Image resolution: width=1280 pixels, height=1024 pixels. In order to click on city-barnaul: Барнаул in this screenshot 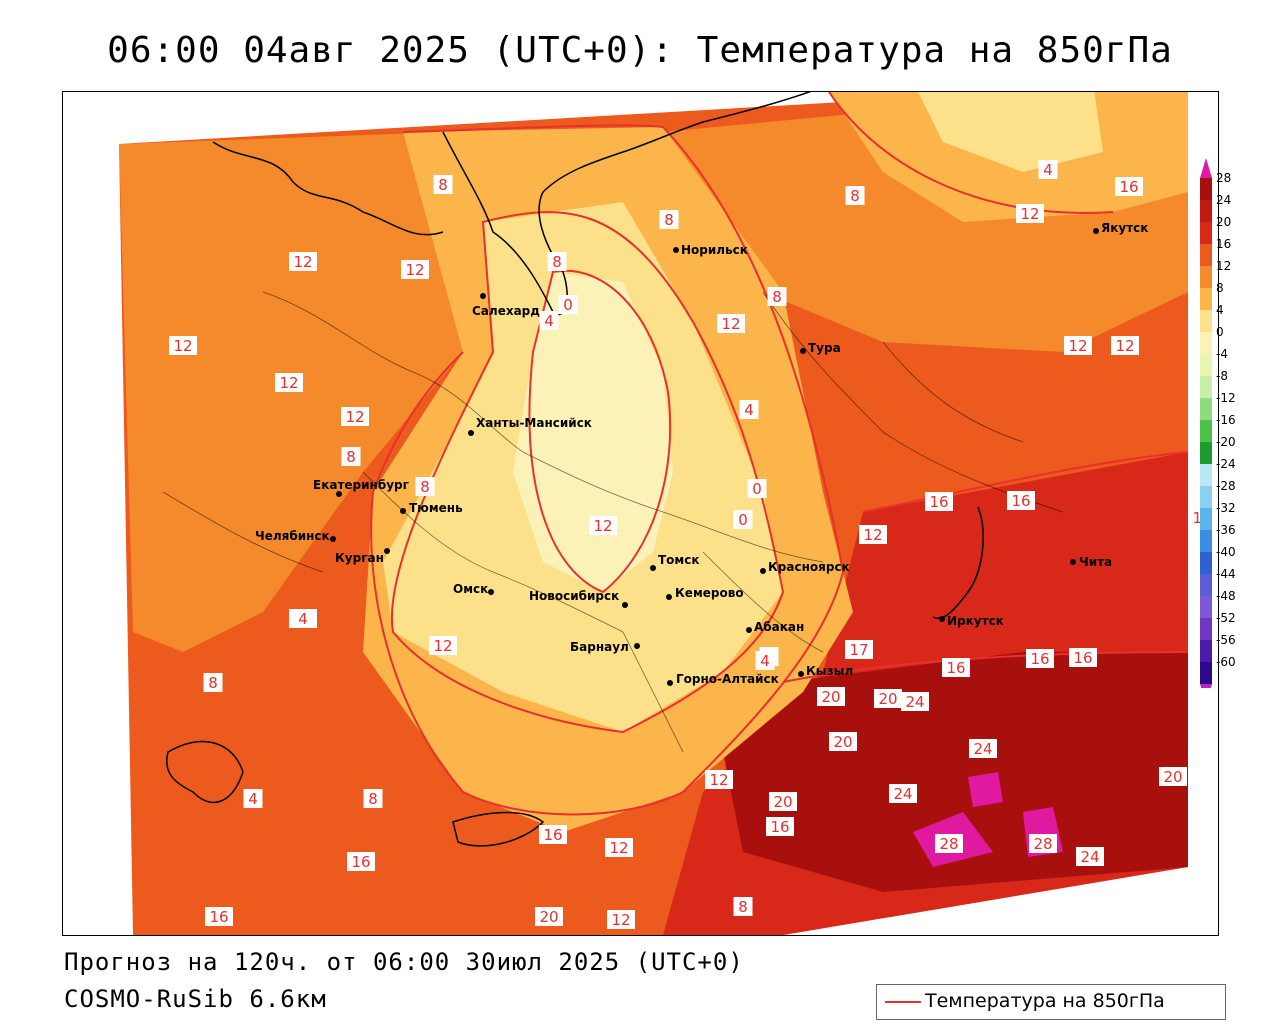, I will do `click(605, 647)`.